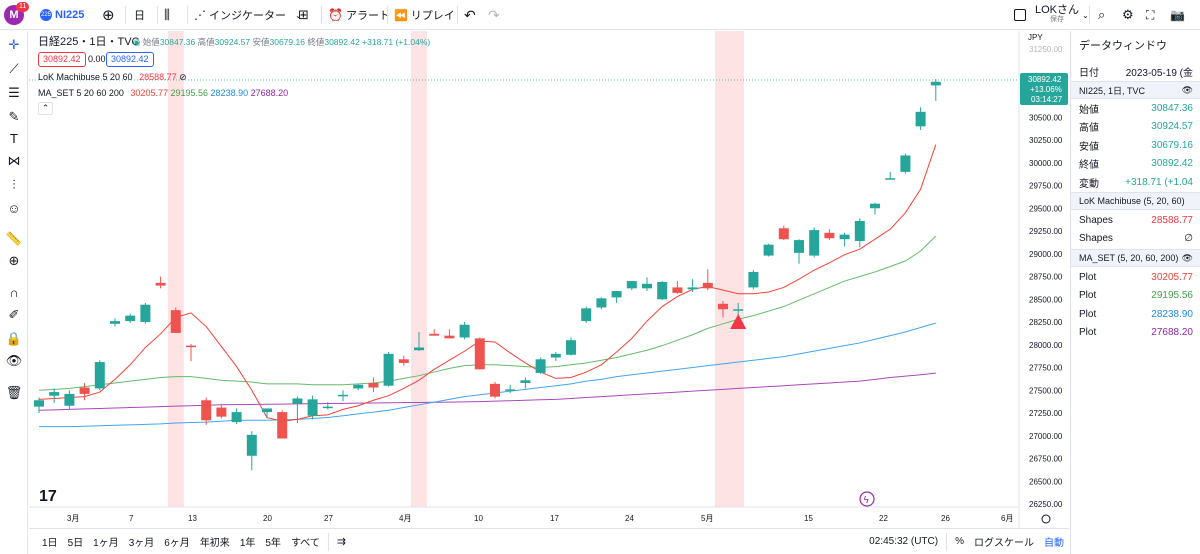  I want to click on events-circle, so click(867, 499).